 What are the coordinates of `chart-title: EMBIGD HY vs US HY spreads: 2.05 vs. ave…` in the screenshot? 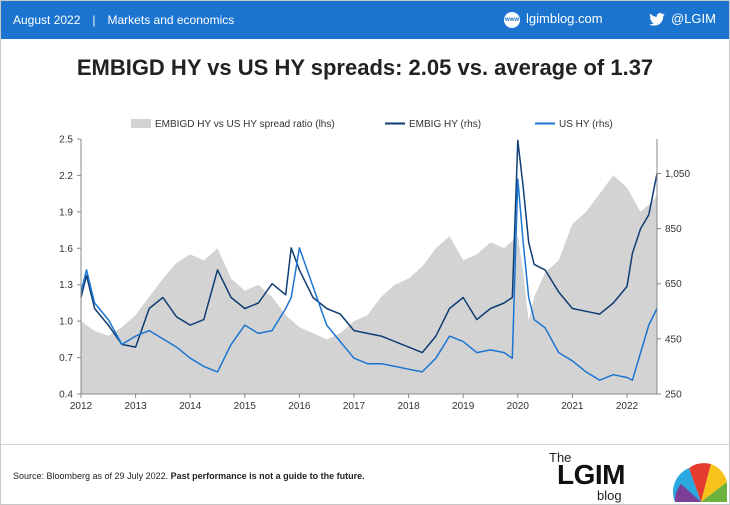 It's located at (365, 67).